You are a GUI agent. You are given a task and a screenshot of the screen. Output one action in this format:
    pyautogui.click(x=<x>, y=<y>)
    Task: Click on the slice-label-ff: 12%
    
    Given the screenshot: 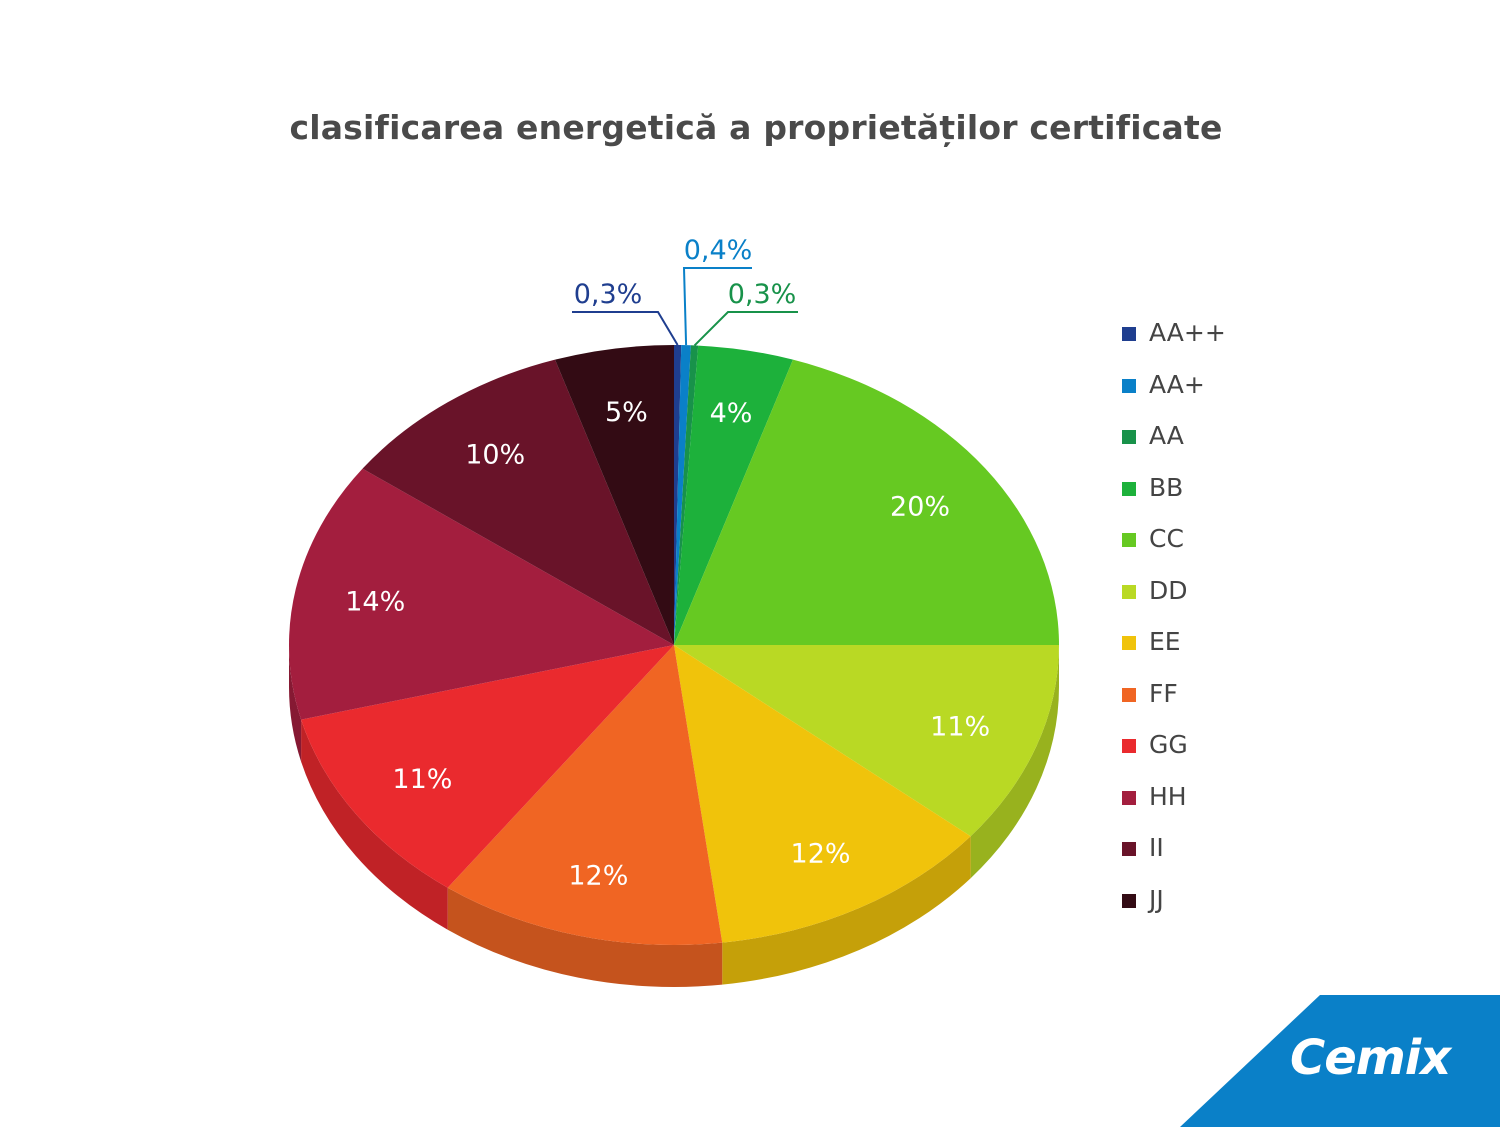 What is the action you would take?
    pyautogui.click(x=598, y=876)
    